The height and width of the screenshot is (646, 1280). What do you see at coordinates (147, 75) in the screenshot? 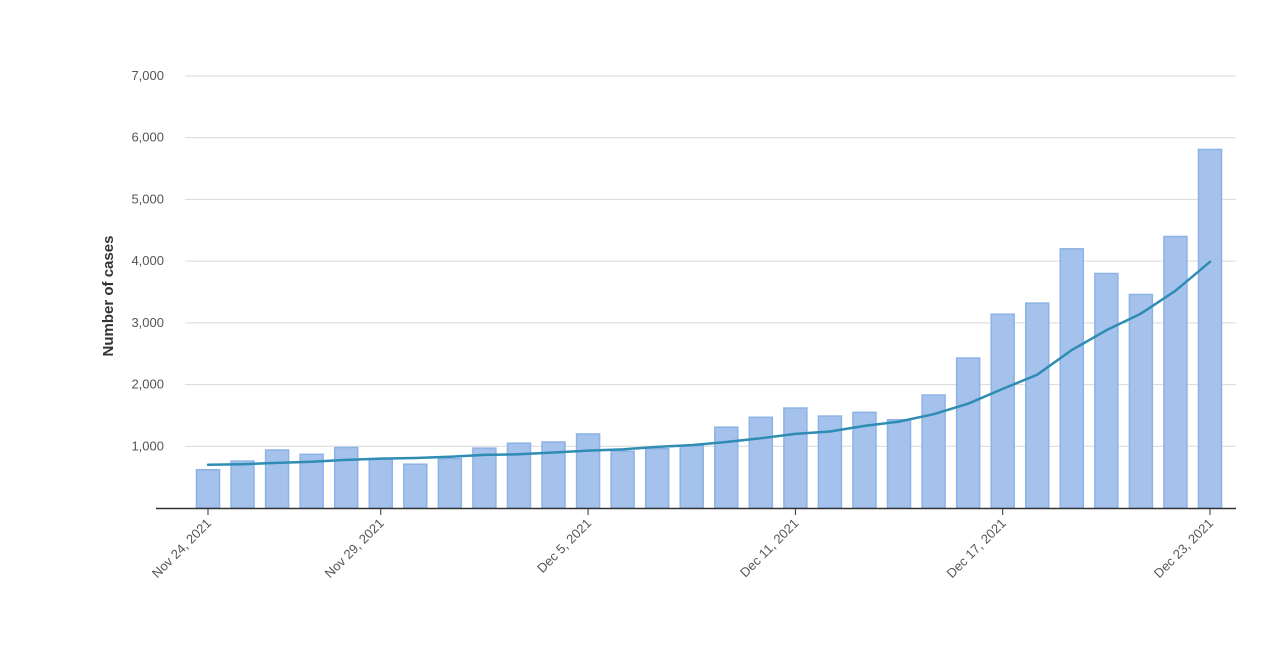
I see `y-tick-label: 7,000` at bounding box center [147, 75].